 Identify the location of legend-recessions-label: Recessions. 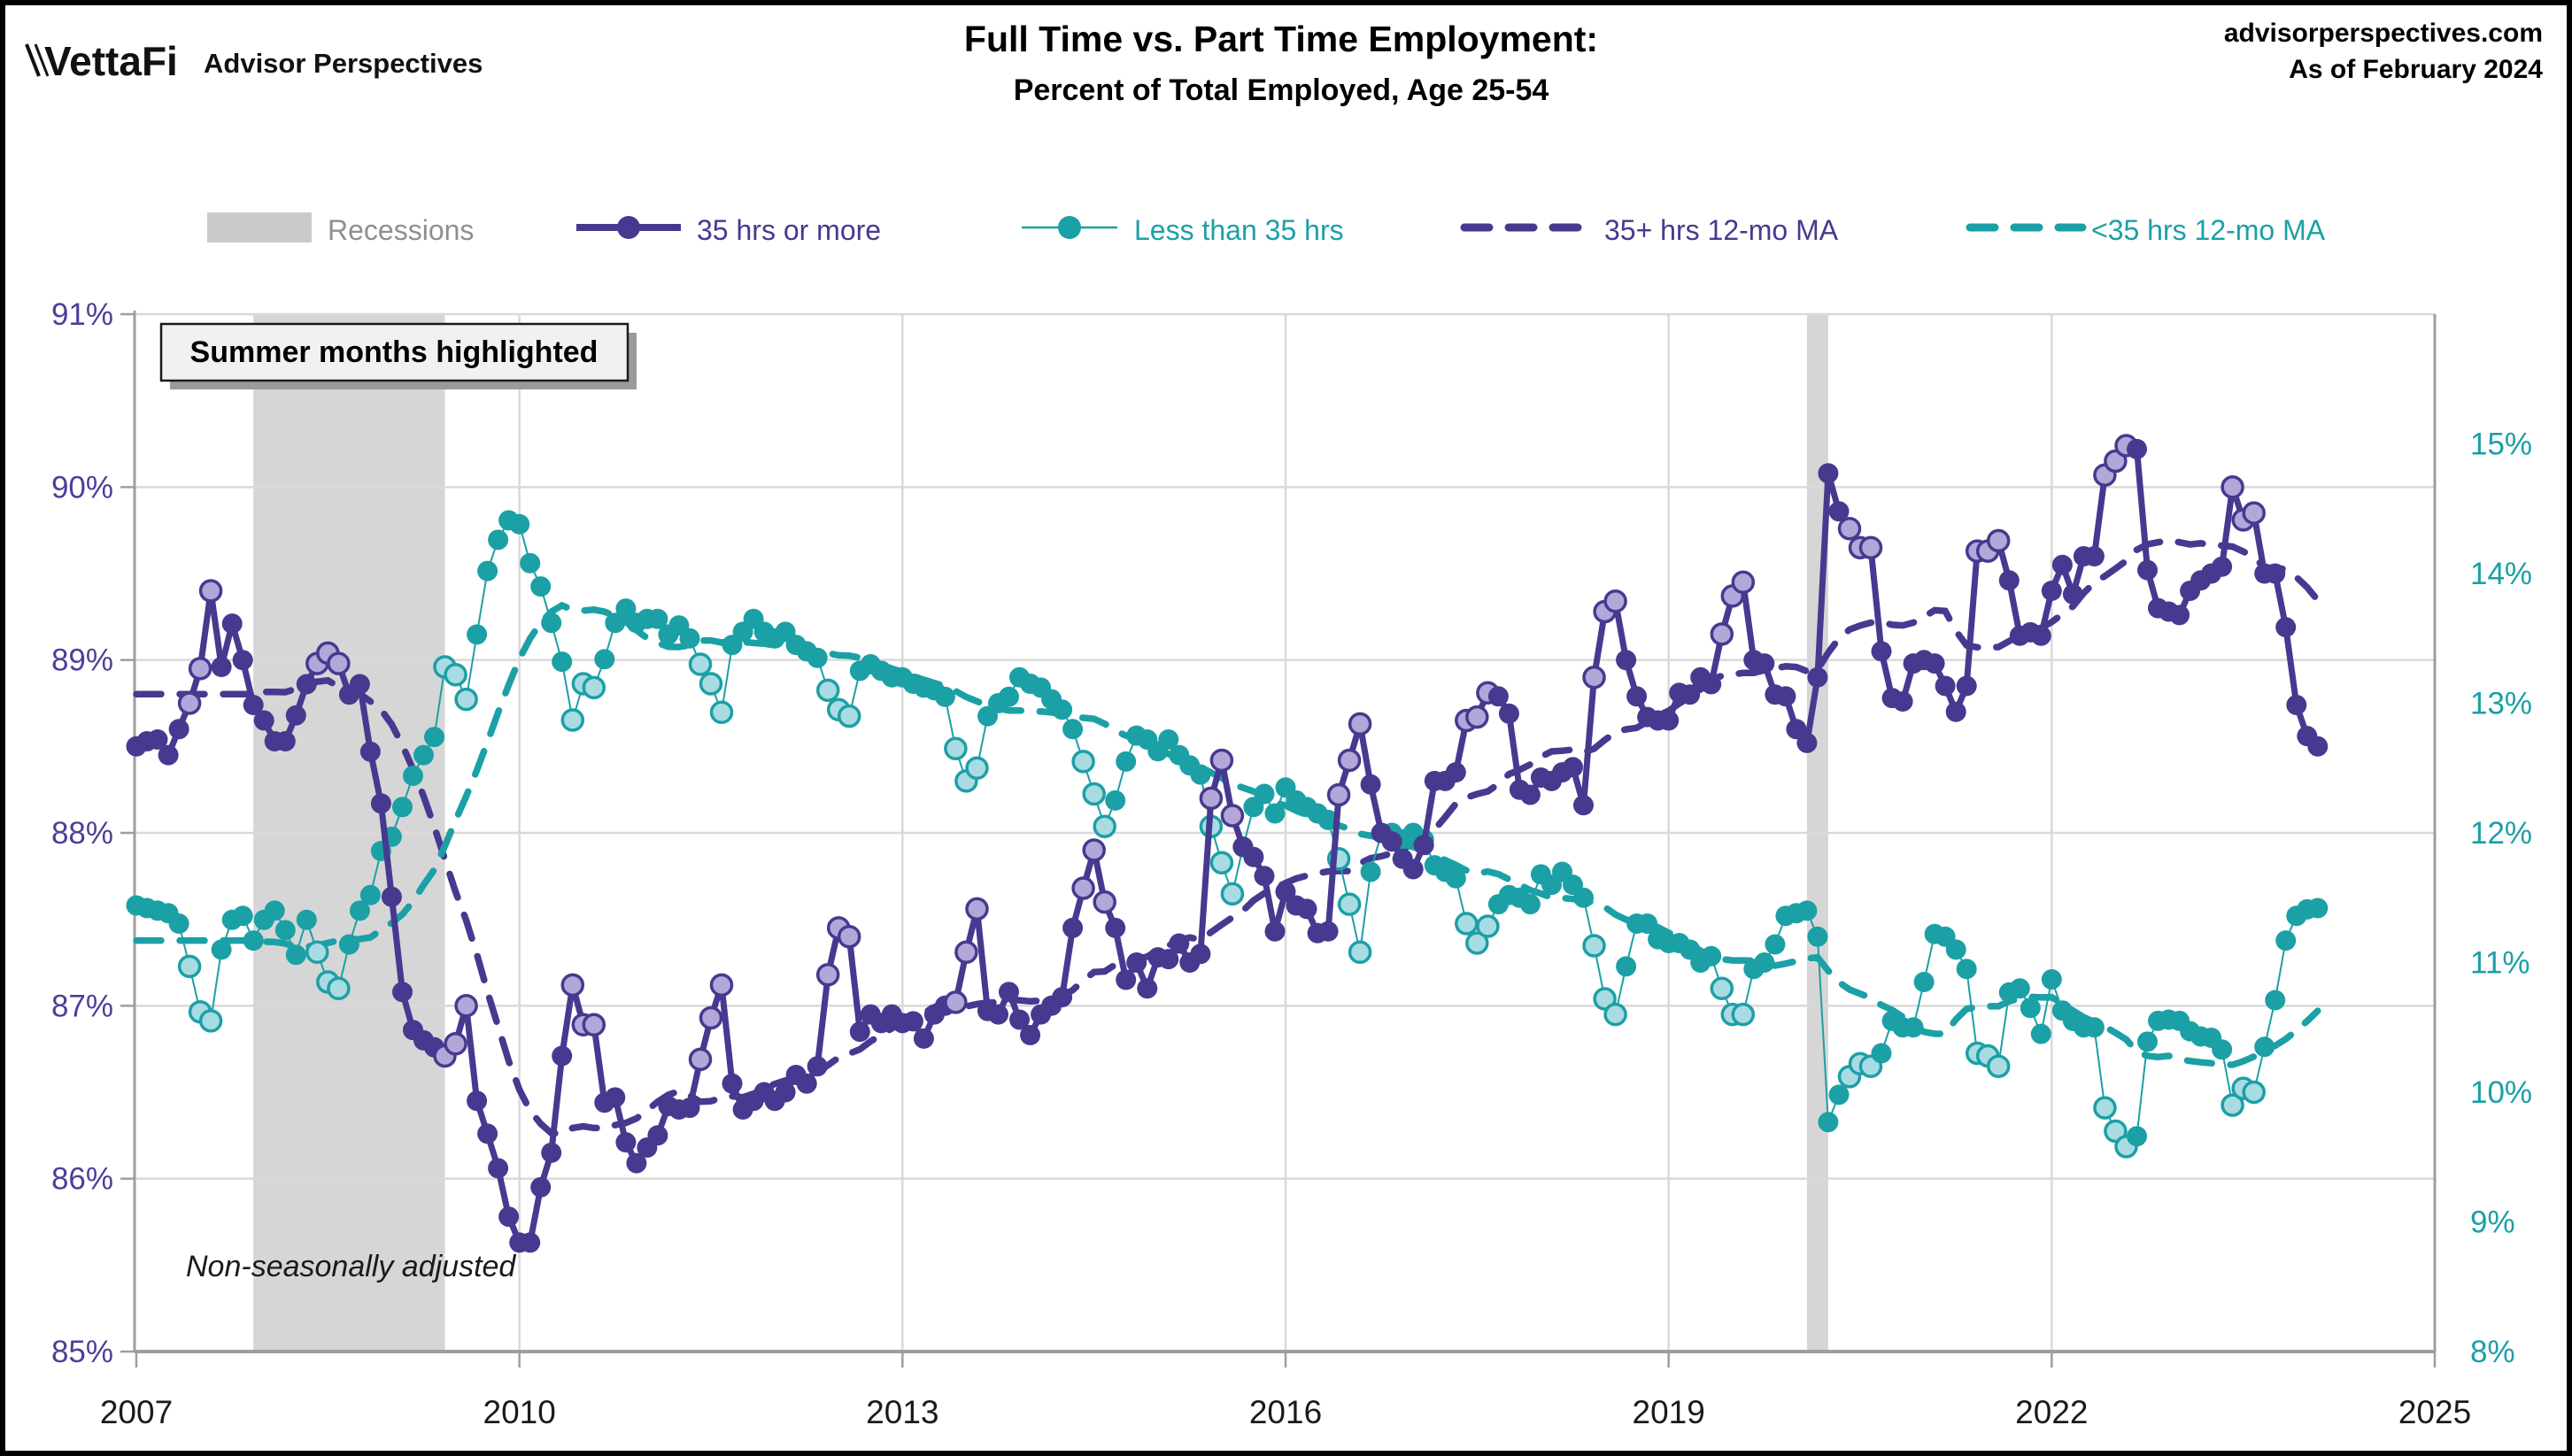
(401, 230).